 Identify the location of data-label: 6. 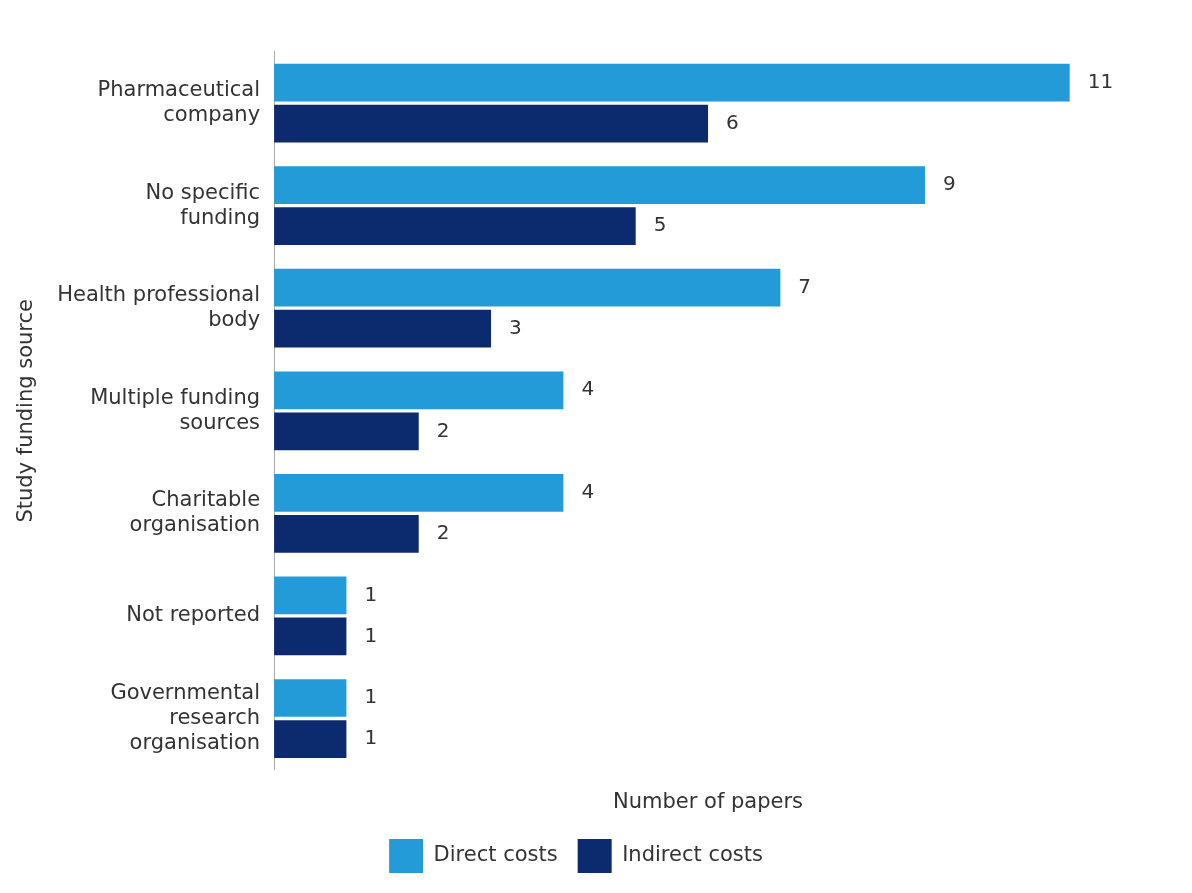
(732, 121).